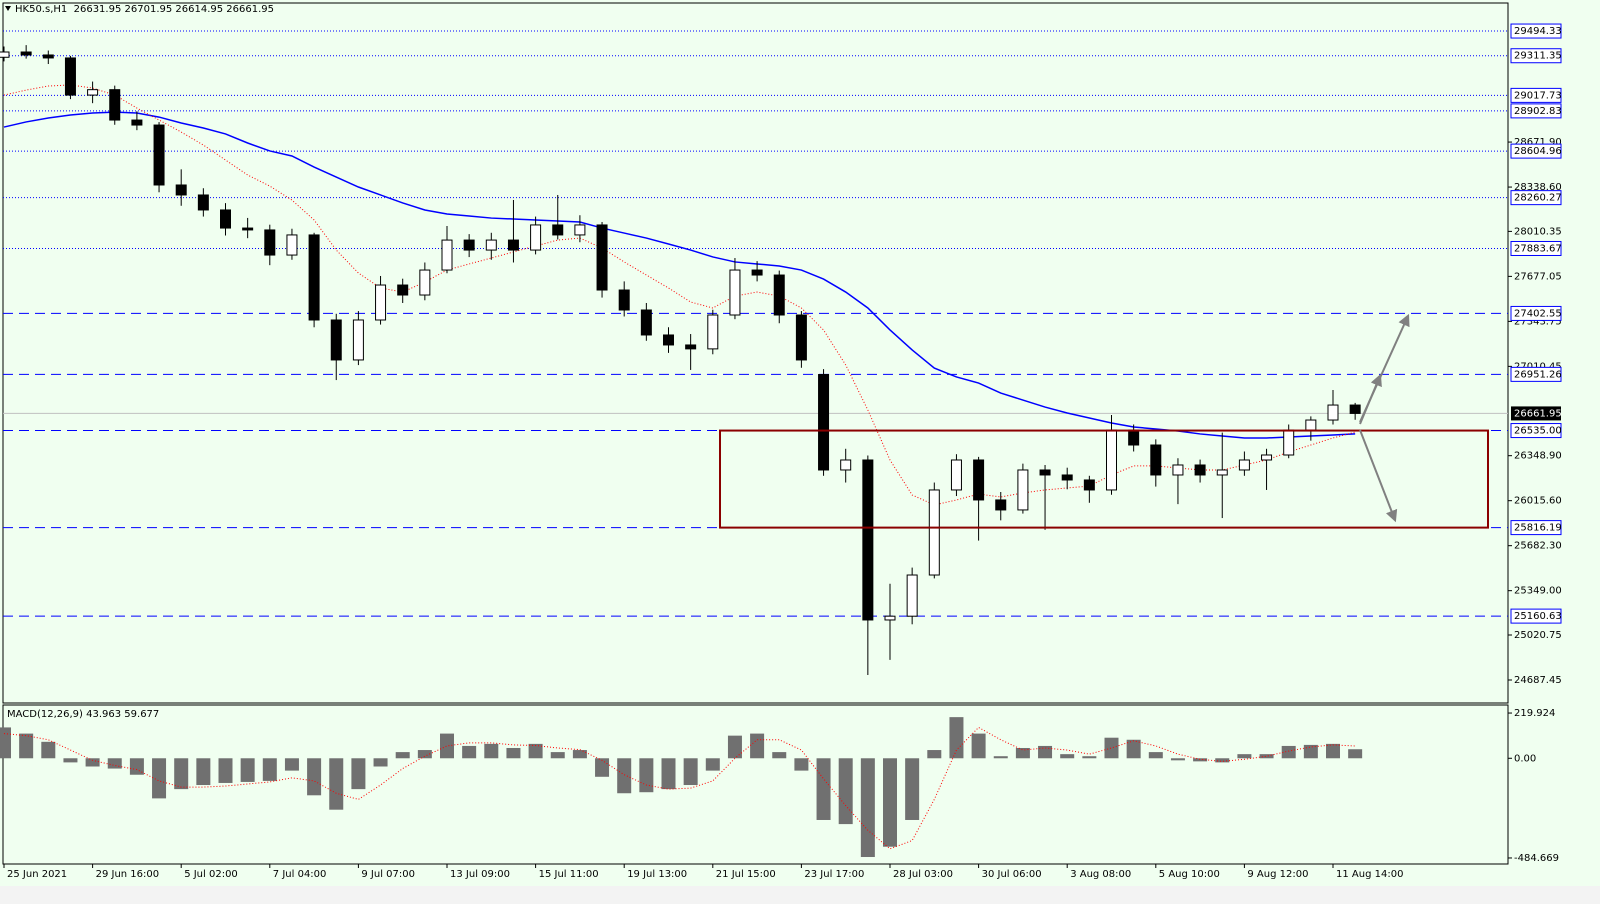 This screenshot has width=1600, height=904. Describe the element at coordinates (128, 874) in the screenshot. I see `x-tick-label: 29 Jun 16:00` at that location.